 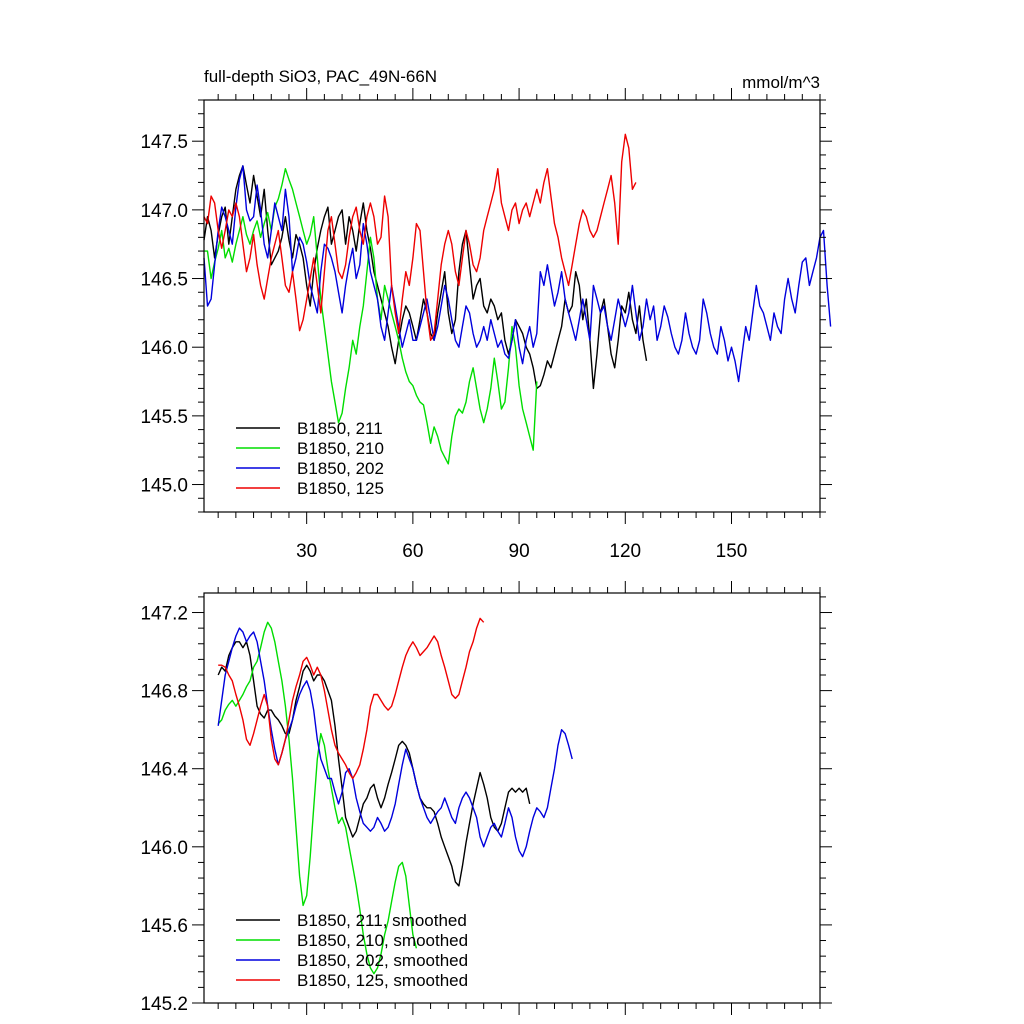 What do you see at coordinates (340, 428) in the screenshot?
I see `top-legend-label-1: B1850, 211` at bounding box center [340, 428].